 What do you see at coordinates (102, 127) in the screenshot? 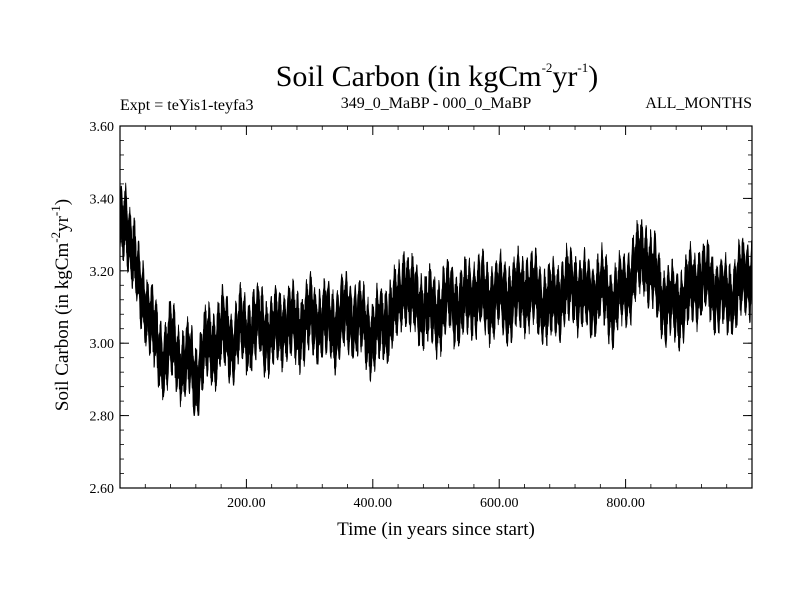
I see `y-tick-label: 3.60` at bounding box center [102, 127].